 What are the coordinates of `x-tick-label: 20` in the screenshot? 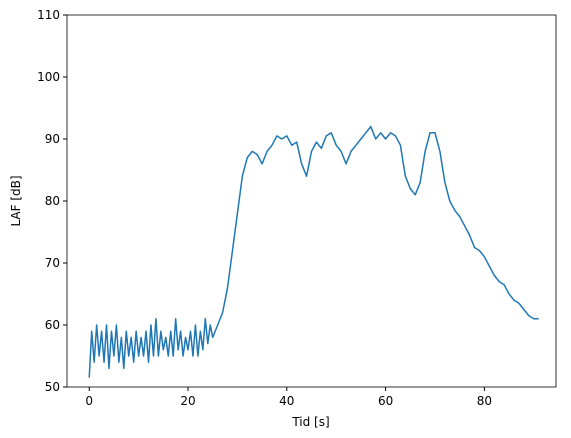 It's located at (187, 401).